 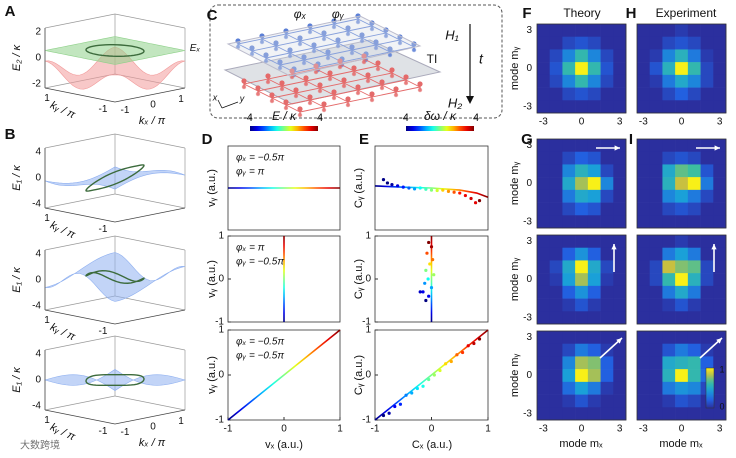 I want to click on z-axis-label: E₂ / κ, so click(x=17, y=57).